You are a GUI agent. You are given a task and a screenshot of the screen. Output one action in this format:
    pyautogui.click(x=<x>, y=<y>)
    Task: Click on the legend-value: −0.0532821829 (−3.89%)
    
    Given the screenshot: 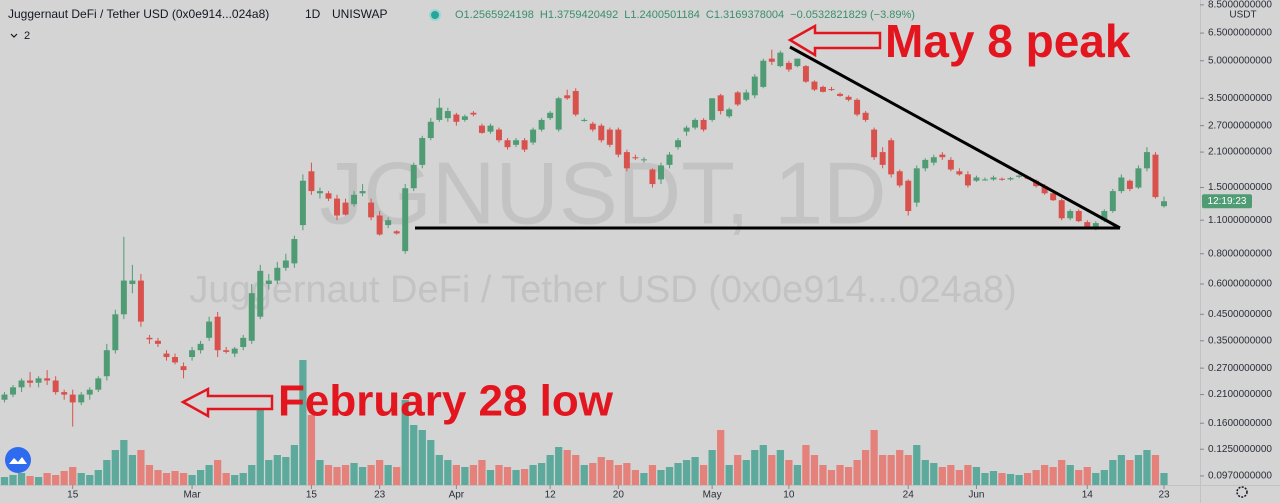 What is the action you would take?
    pyautogui.click(x=852, y=15)
    